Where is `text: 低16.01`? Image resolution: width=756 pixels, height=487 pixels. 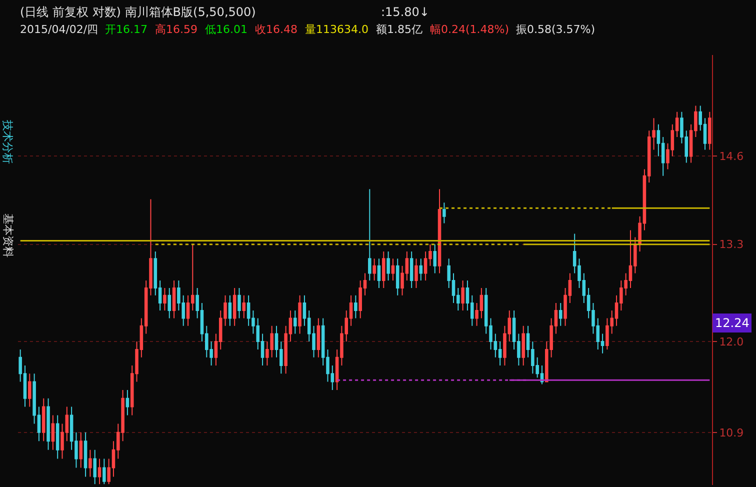
text: 低16.01 is located at coordinates (226, 29).